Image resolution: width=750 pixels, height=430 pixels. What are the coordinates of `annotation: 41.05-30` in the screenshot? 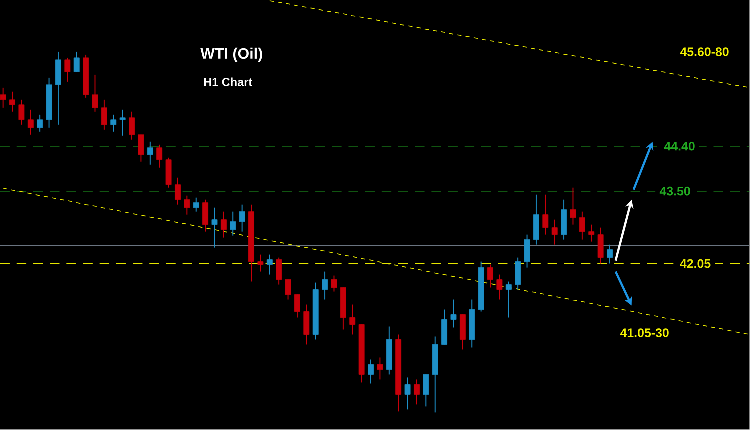 It's located at (644, 333).